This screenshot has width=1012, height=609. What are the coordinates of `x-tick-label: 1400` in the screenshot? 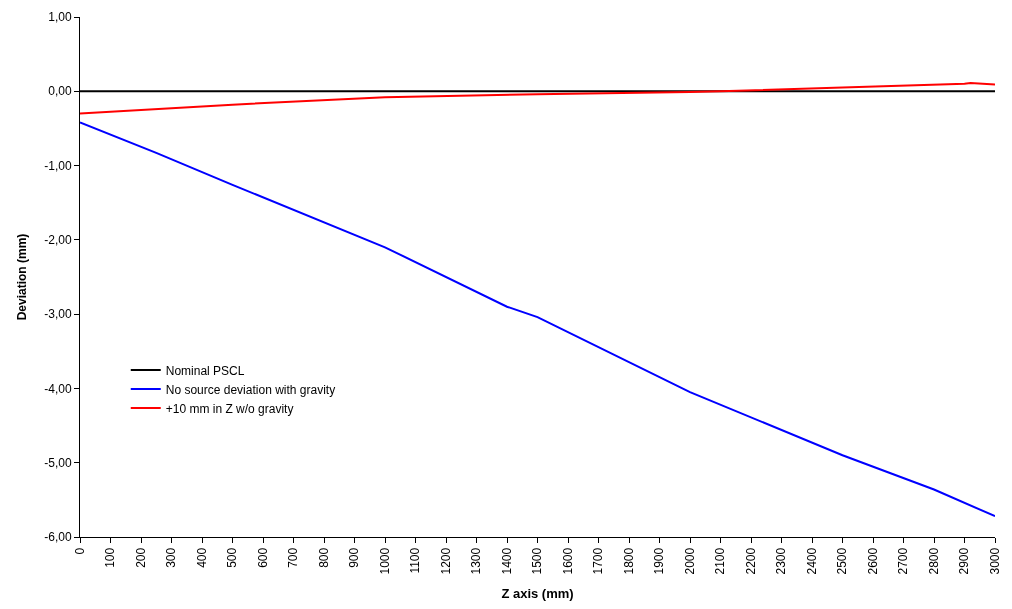 It's located at (506, 561).